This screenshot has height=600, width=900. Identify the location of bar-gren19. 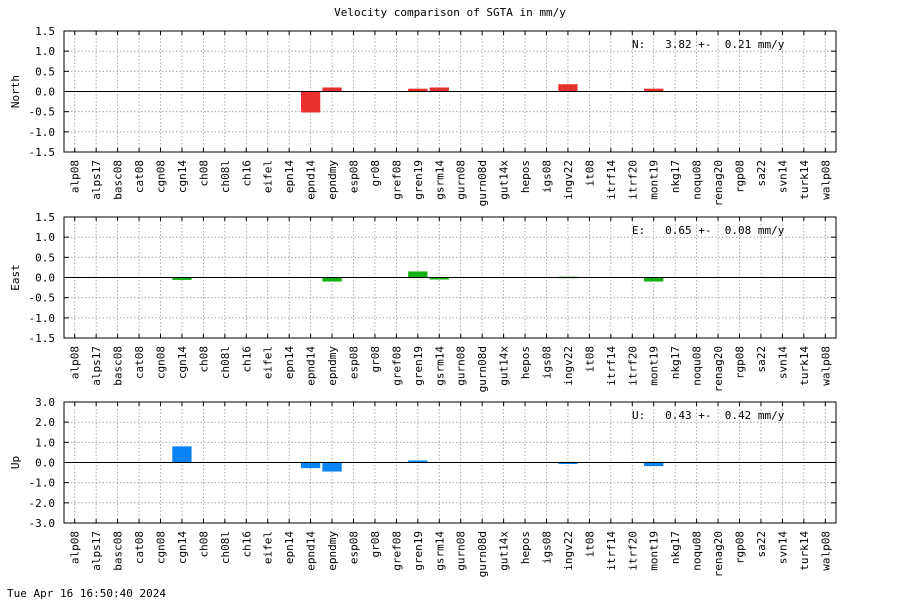
(418, 461).